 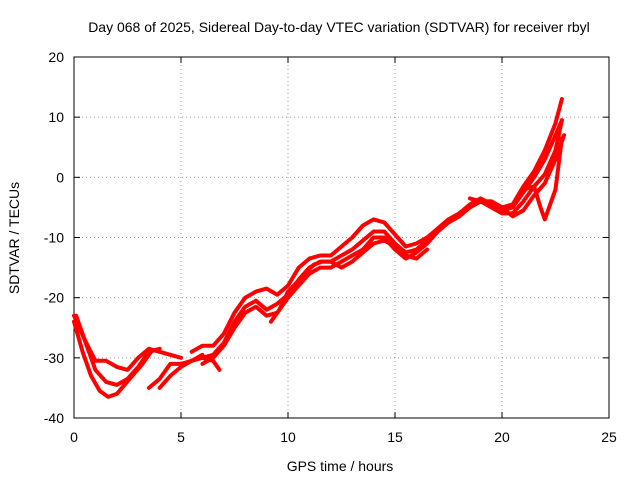 What do you see at coordinates (60, 177) in the screenshot?
I see `y-tick-label: 0` at bounding box center [60, 177].